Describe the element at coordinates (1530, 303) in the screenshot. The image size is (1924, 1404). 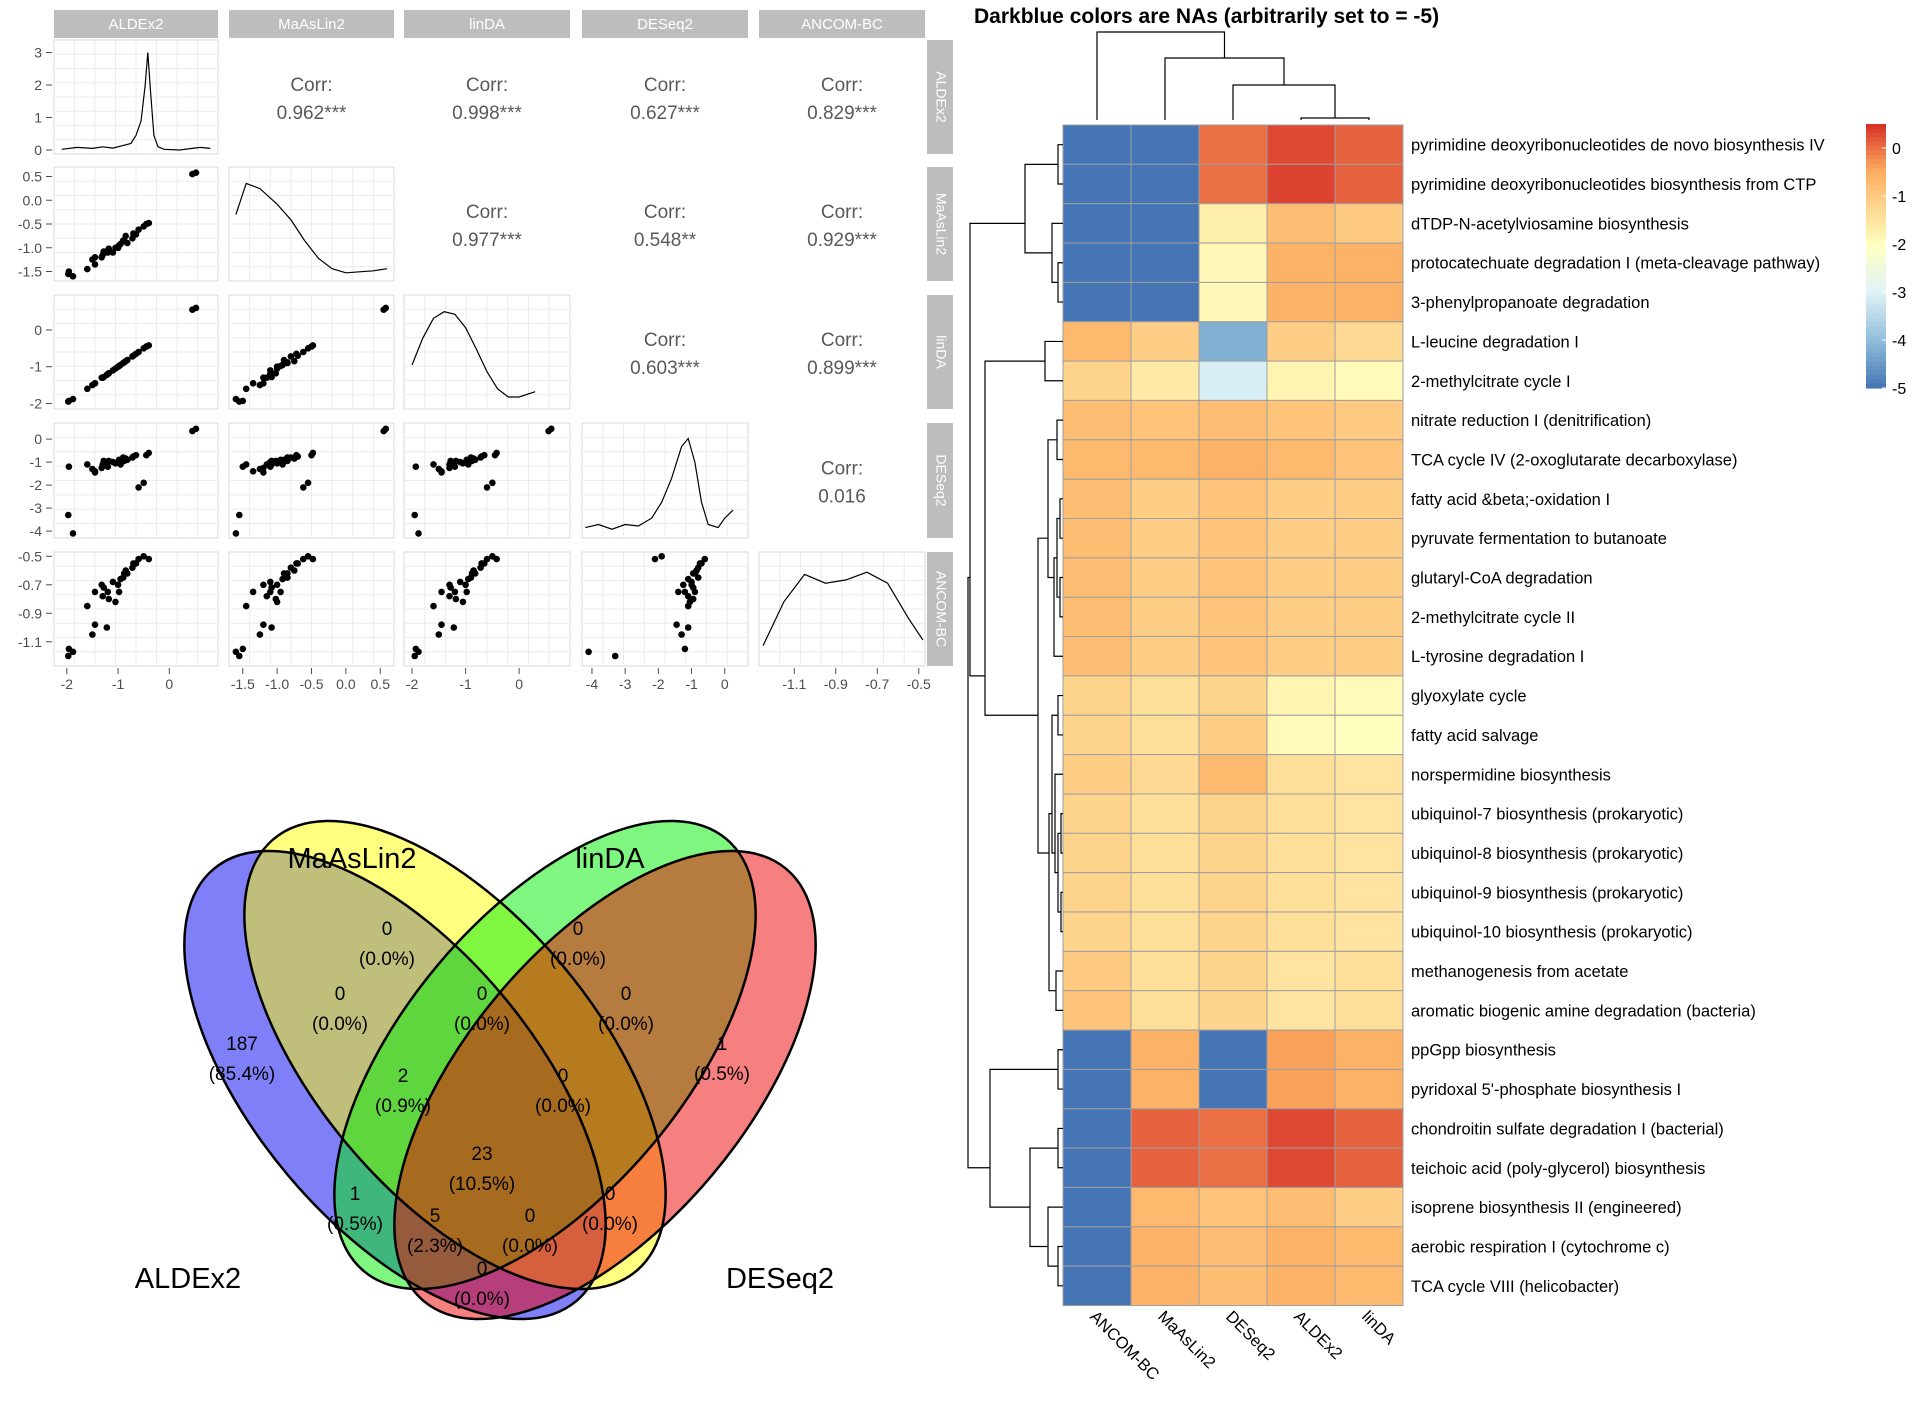
I see `heatmap-row-label: 3-phenylpropanoate degradation` at that location.